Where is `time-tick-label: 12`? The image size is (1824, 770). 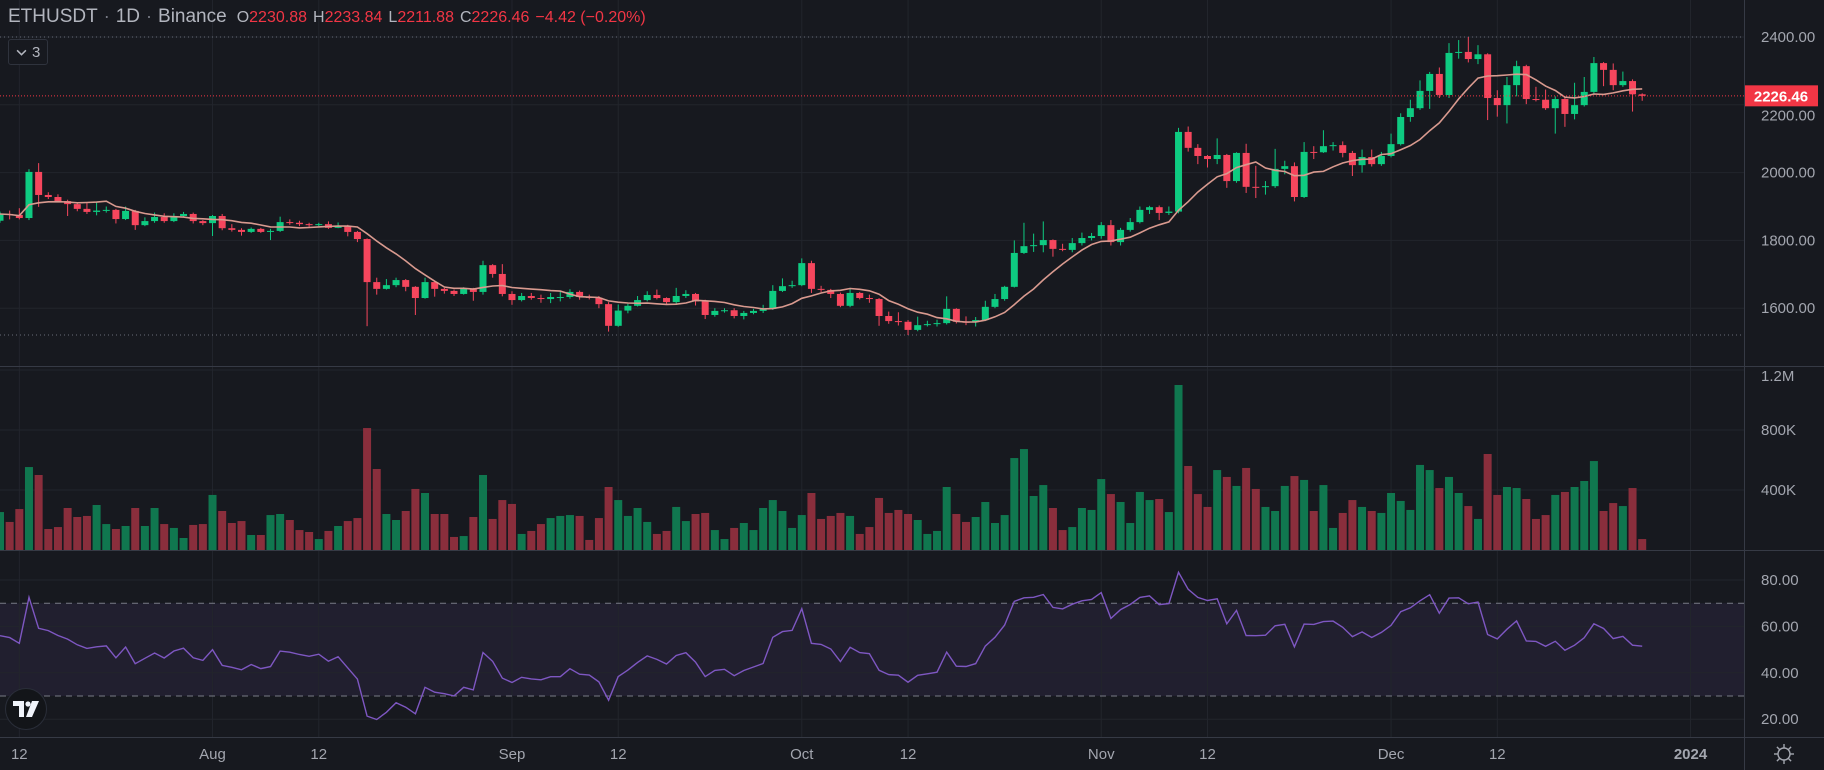
time-tick-label: 12 is located at coordinates (1497, 754).